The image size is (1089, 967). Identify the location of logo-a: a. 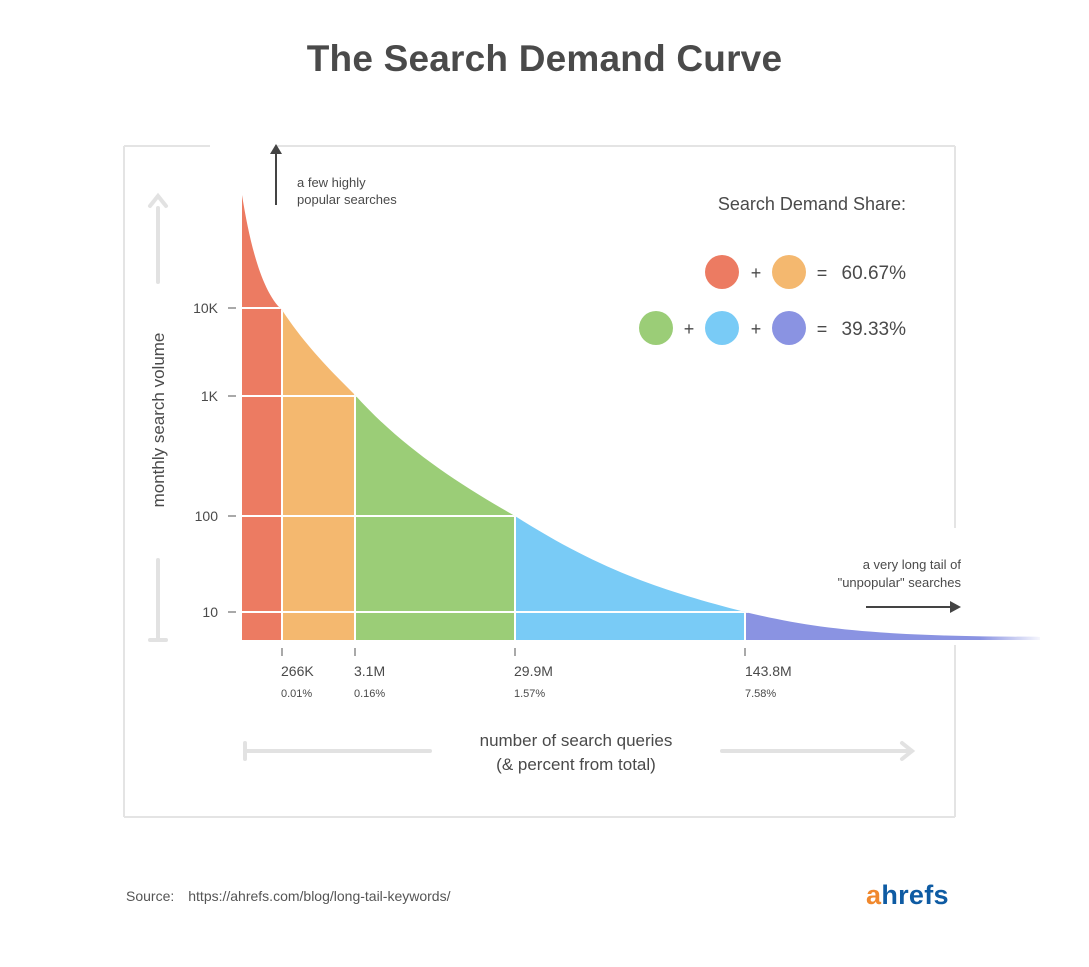
(874, 895).